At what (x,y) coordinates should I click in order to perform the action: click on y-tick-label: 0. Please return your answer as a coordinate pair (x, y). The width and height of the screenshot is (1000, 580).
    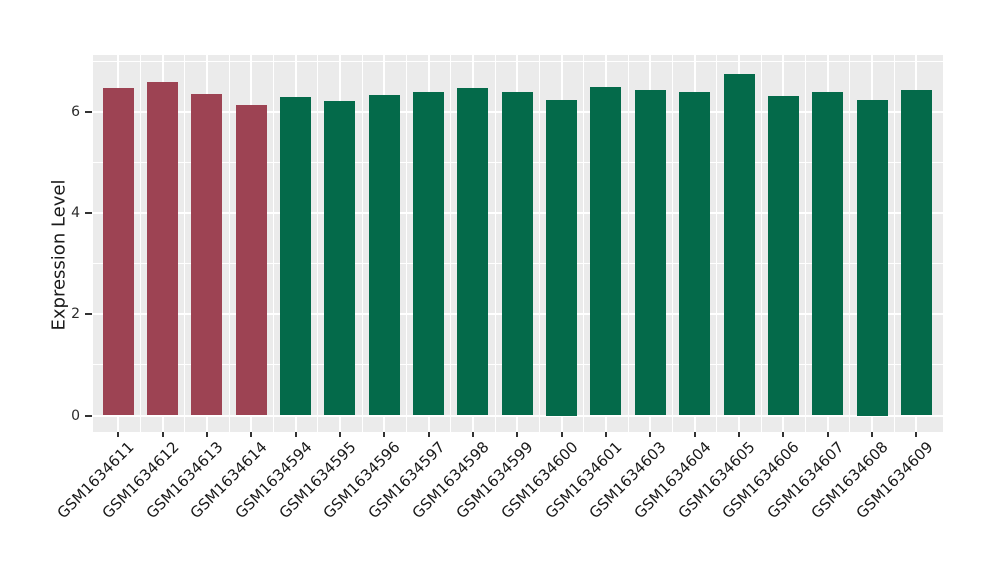
    Looking at the image, I should click on (75, 415).